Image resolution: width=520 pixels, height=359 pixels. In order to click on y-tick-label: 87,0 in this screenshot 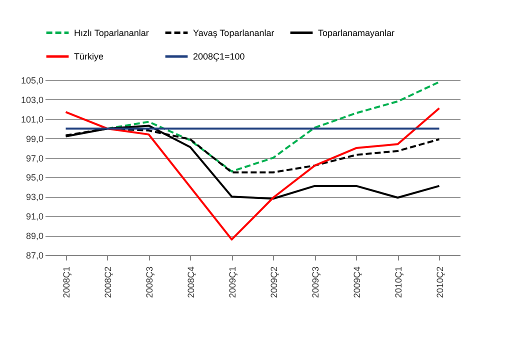, I will do `click(35, 255)`.